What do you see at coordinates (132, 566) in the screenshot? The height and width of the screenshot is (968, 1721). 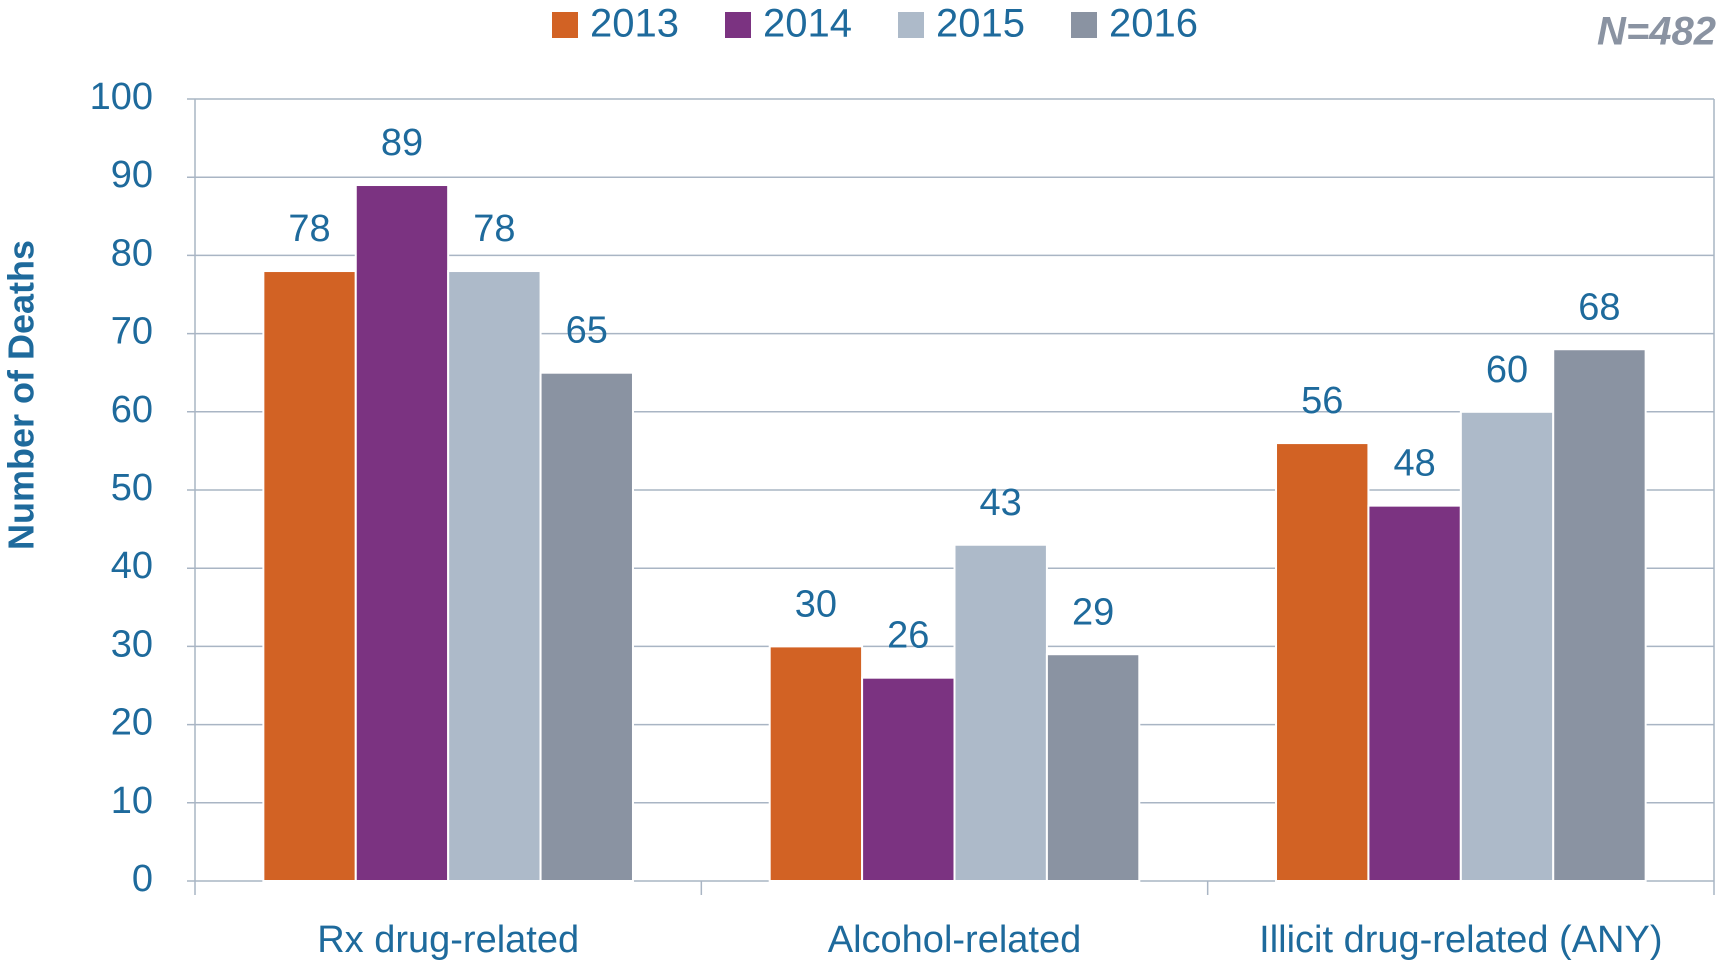 I see `y-tick-label: 40` at bounding box center [132, 566].